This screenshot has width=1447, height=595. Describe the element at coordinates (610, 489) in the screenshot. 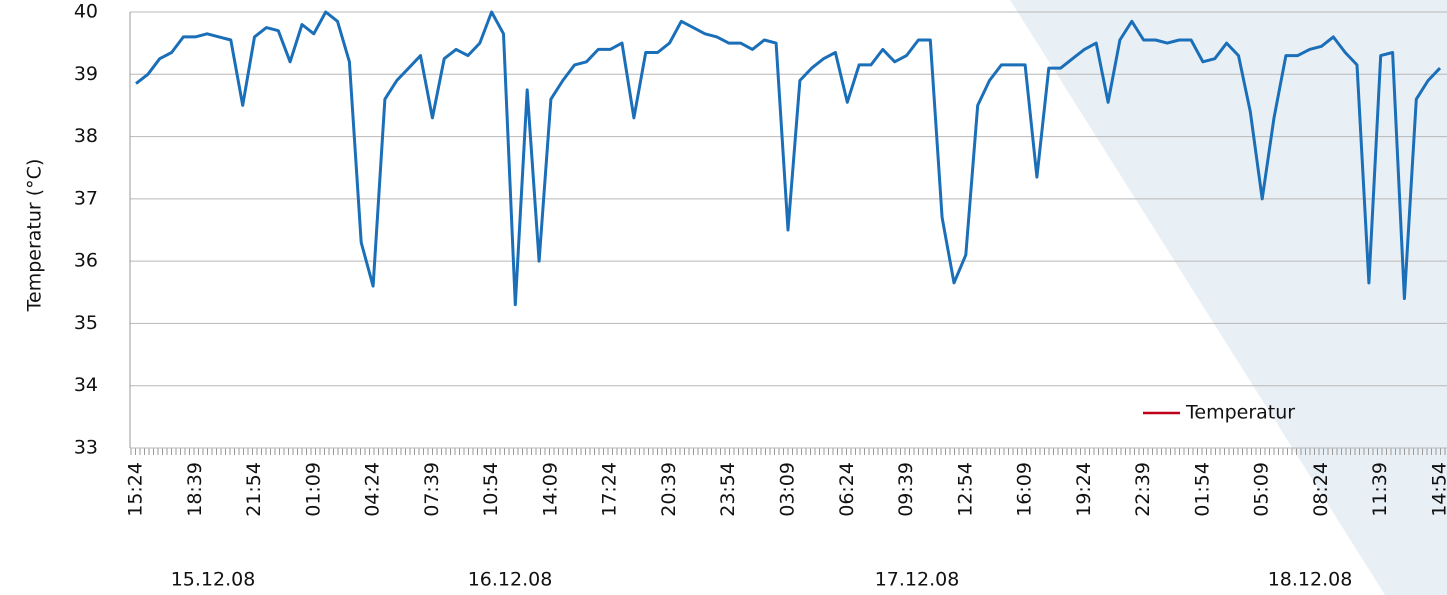

I see `x-tick-label: 17:24` at that location.